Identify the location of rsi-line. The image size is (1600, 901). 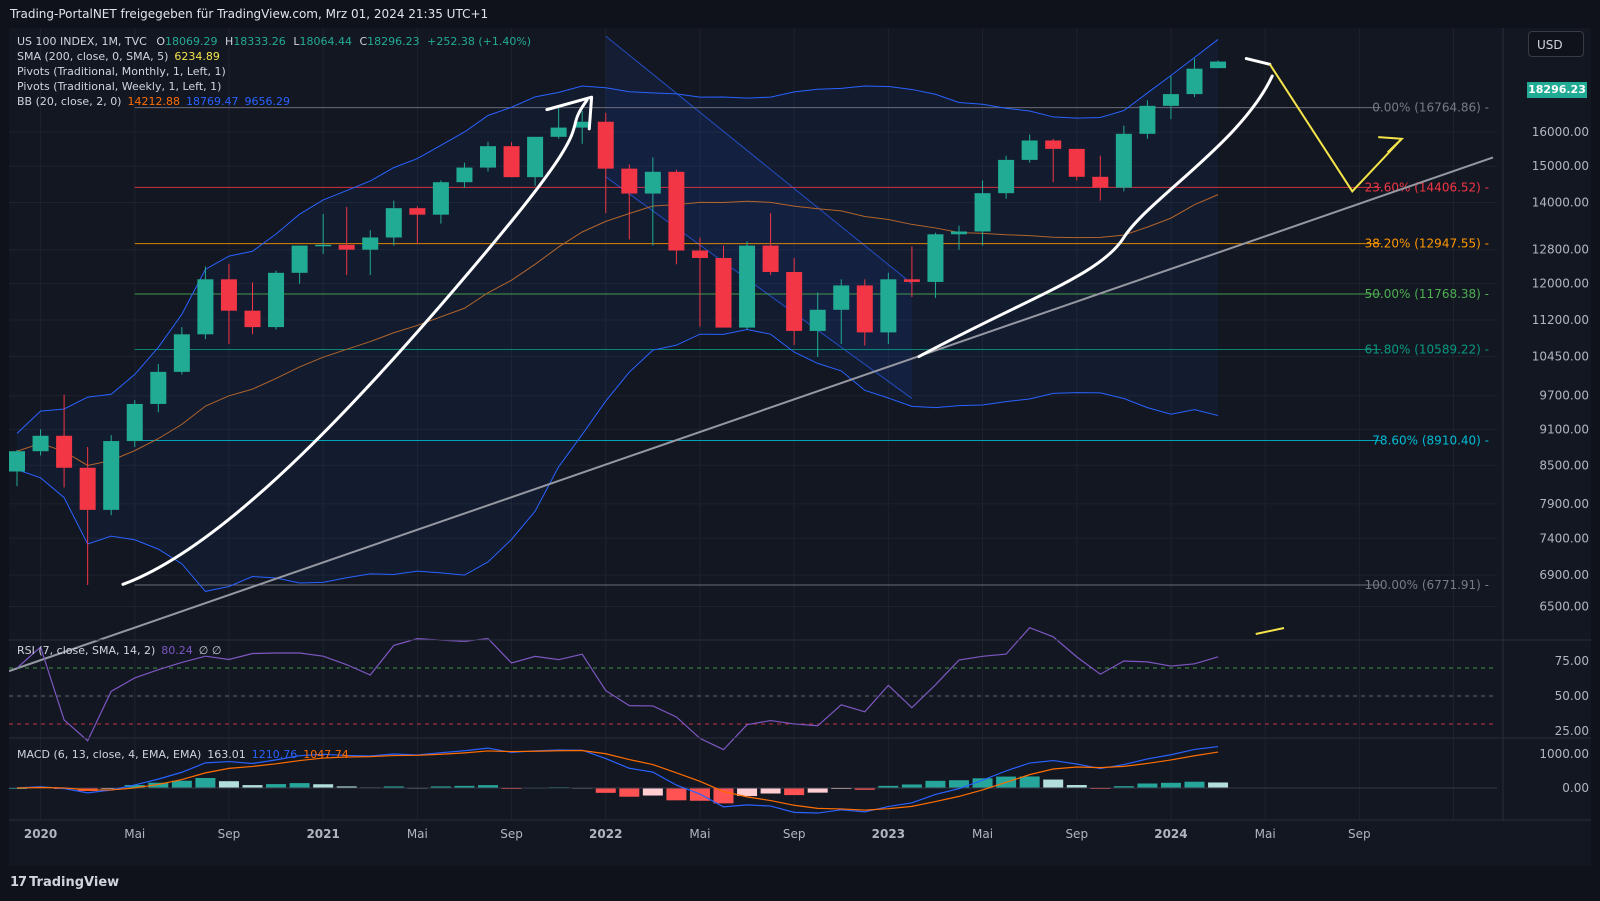
(617, 688).